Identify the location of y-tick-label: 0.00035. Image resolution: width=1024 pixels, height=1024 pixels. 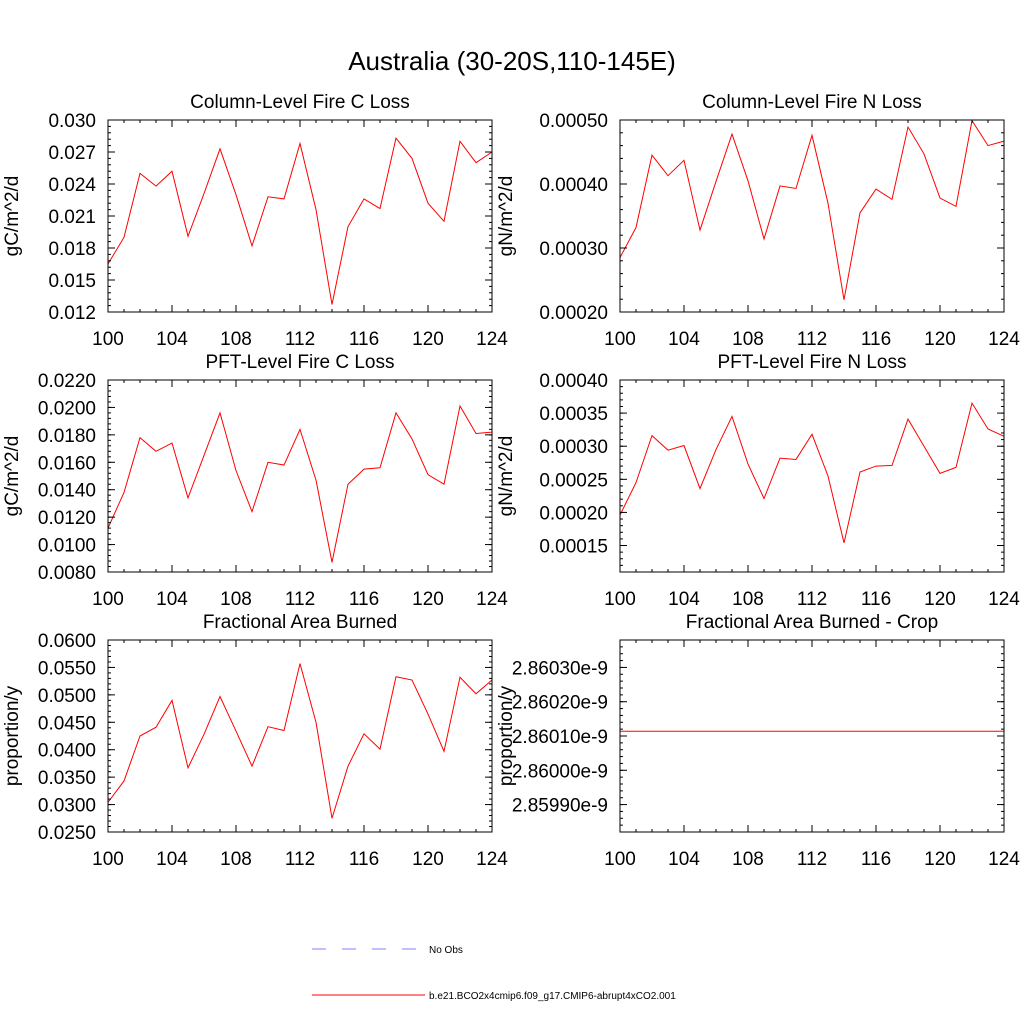
(573, 414).